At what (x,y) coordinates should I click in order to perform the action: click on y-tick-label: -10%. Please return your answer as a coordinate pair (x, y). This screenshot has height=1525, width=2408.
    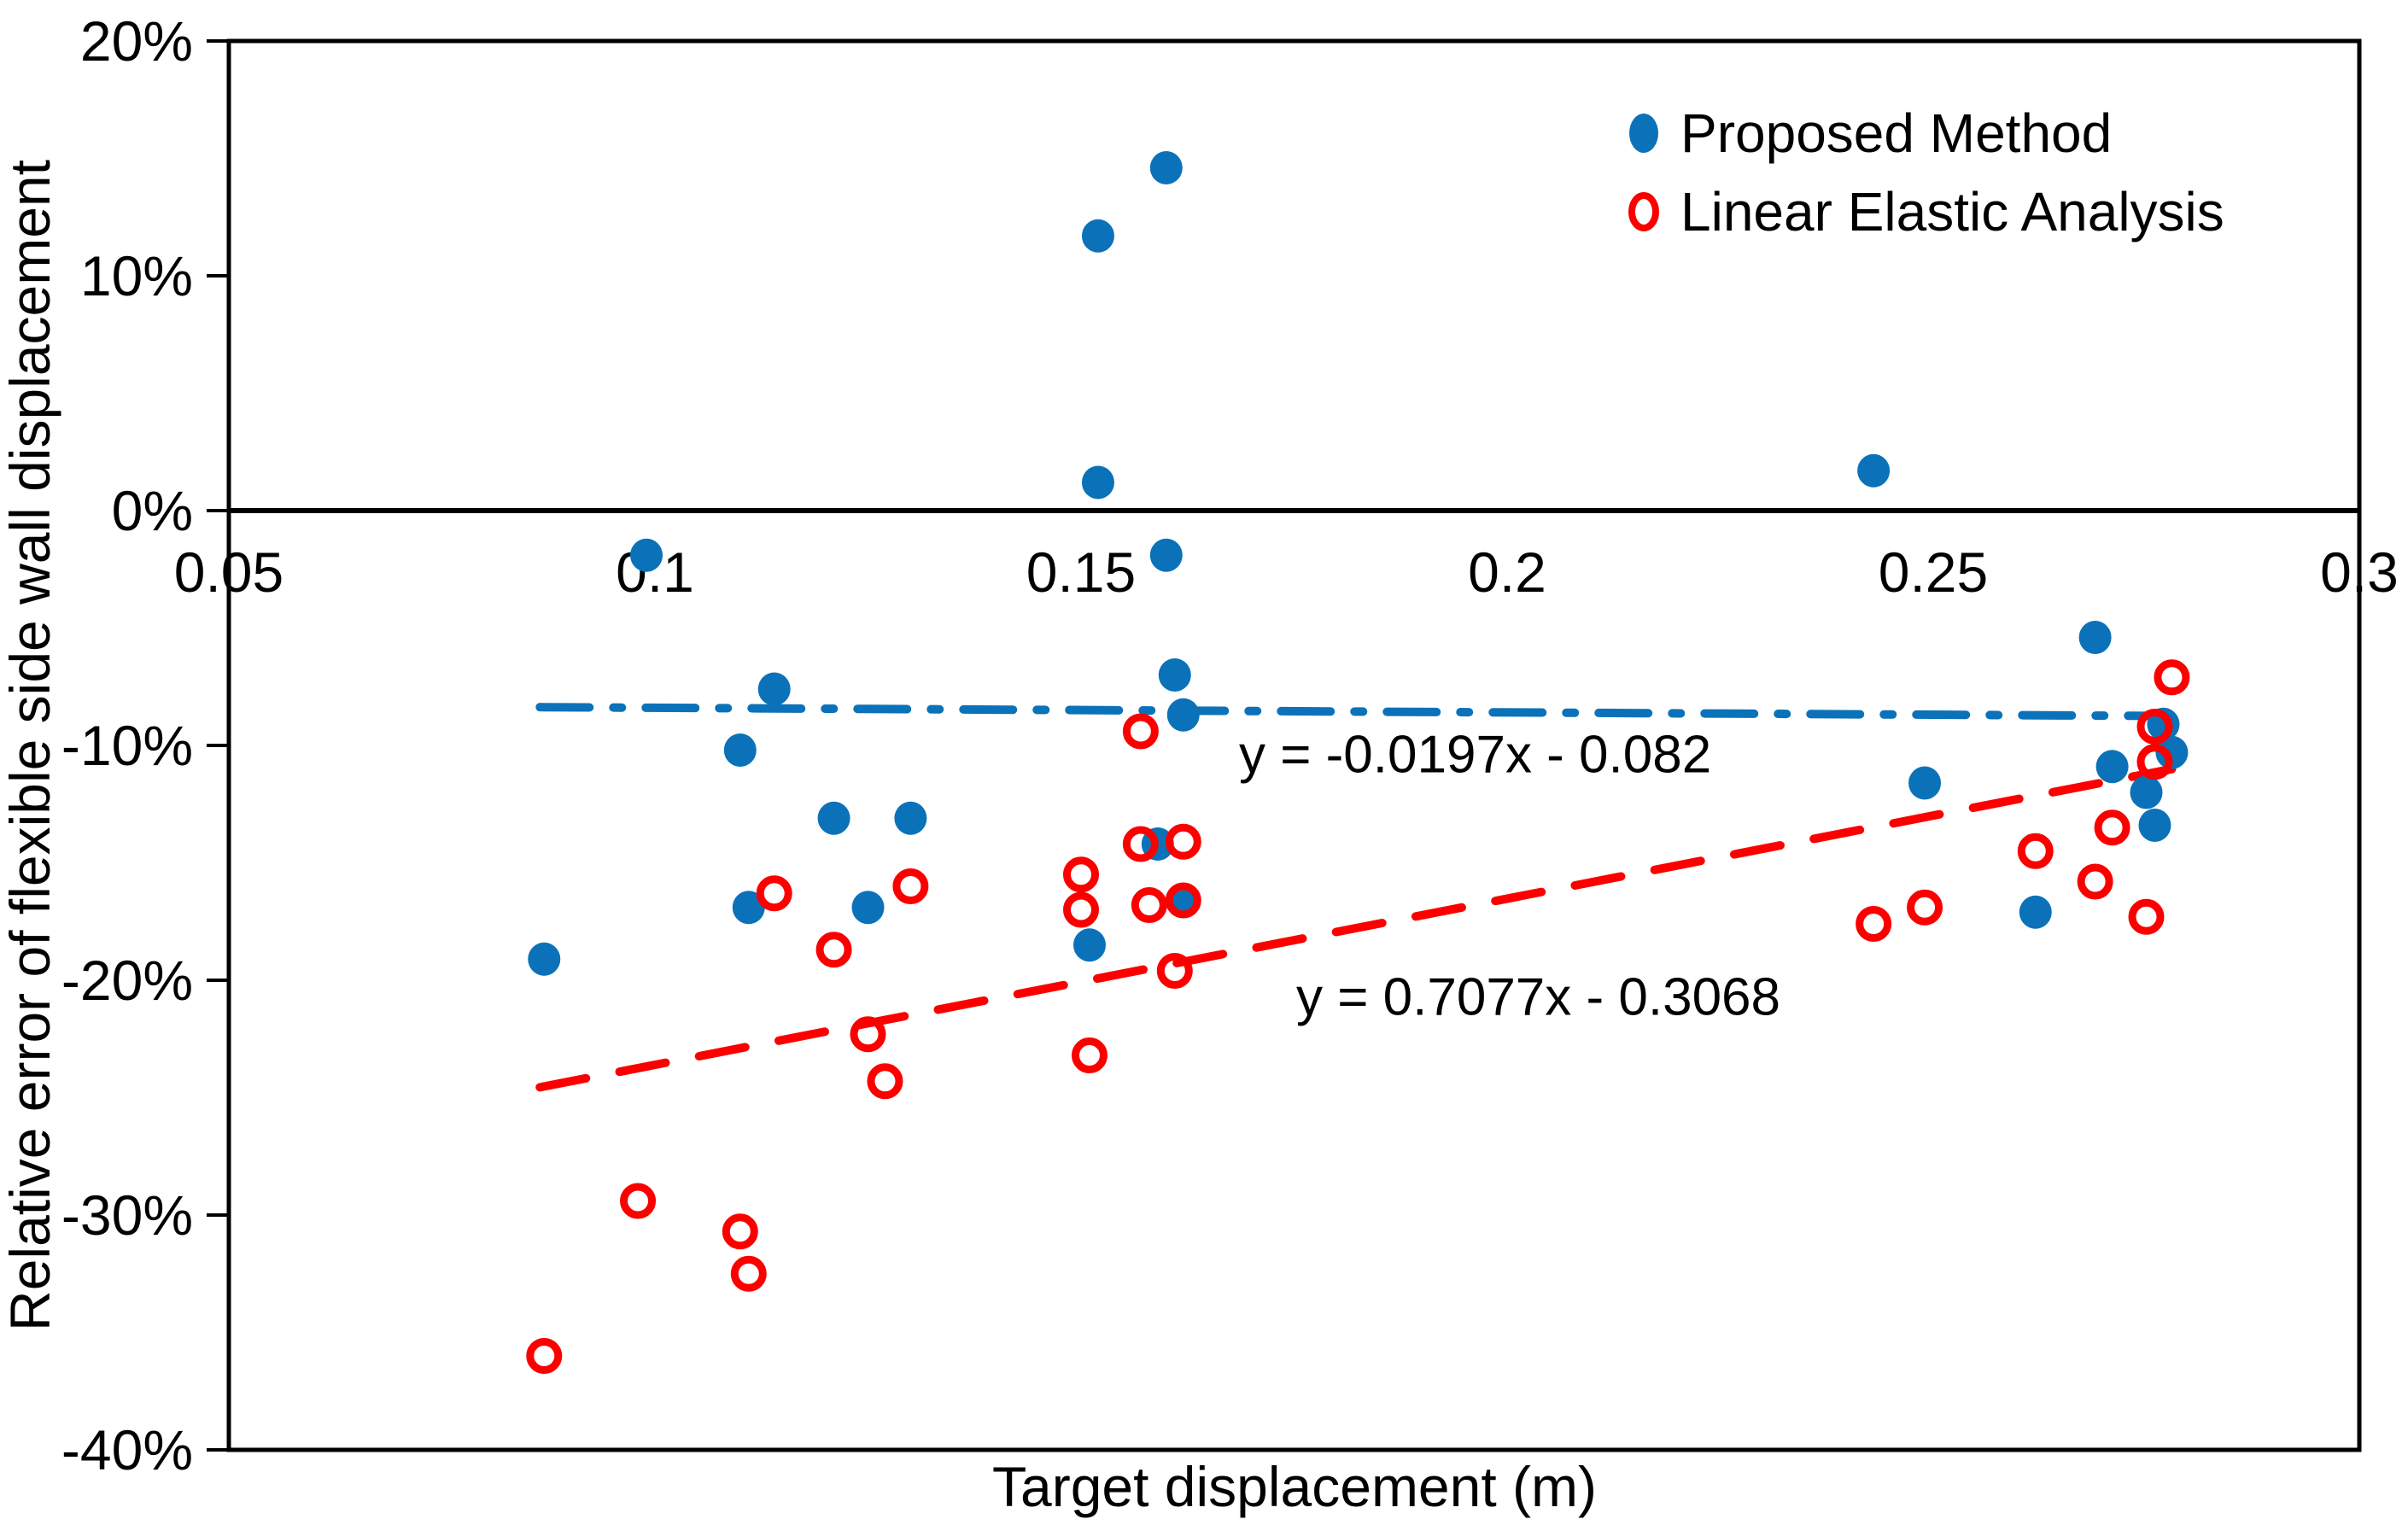
    Looking at the image, I should click on (127, 745).